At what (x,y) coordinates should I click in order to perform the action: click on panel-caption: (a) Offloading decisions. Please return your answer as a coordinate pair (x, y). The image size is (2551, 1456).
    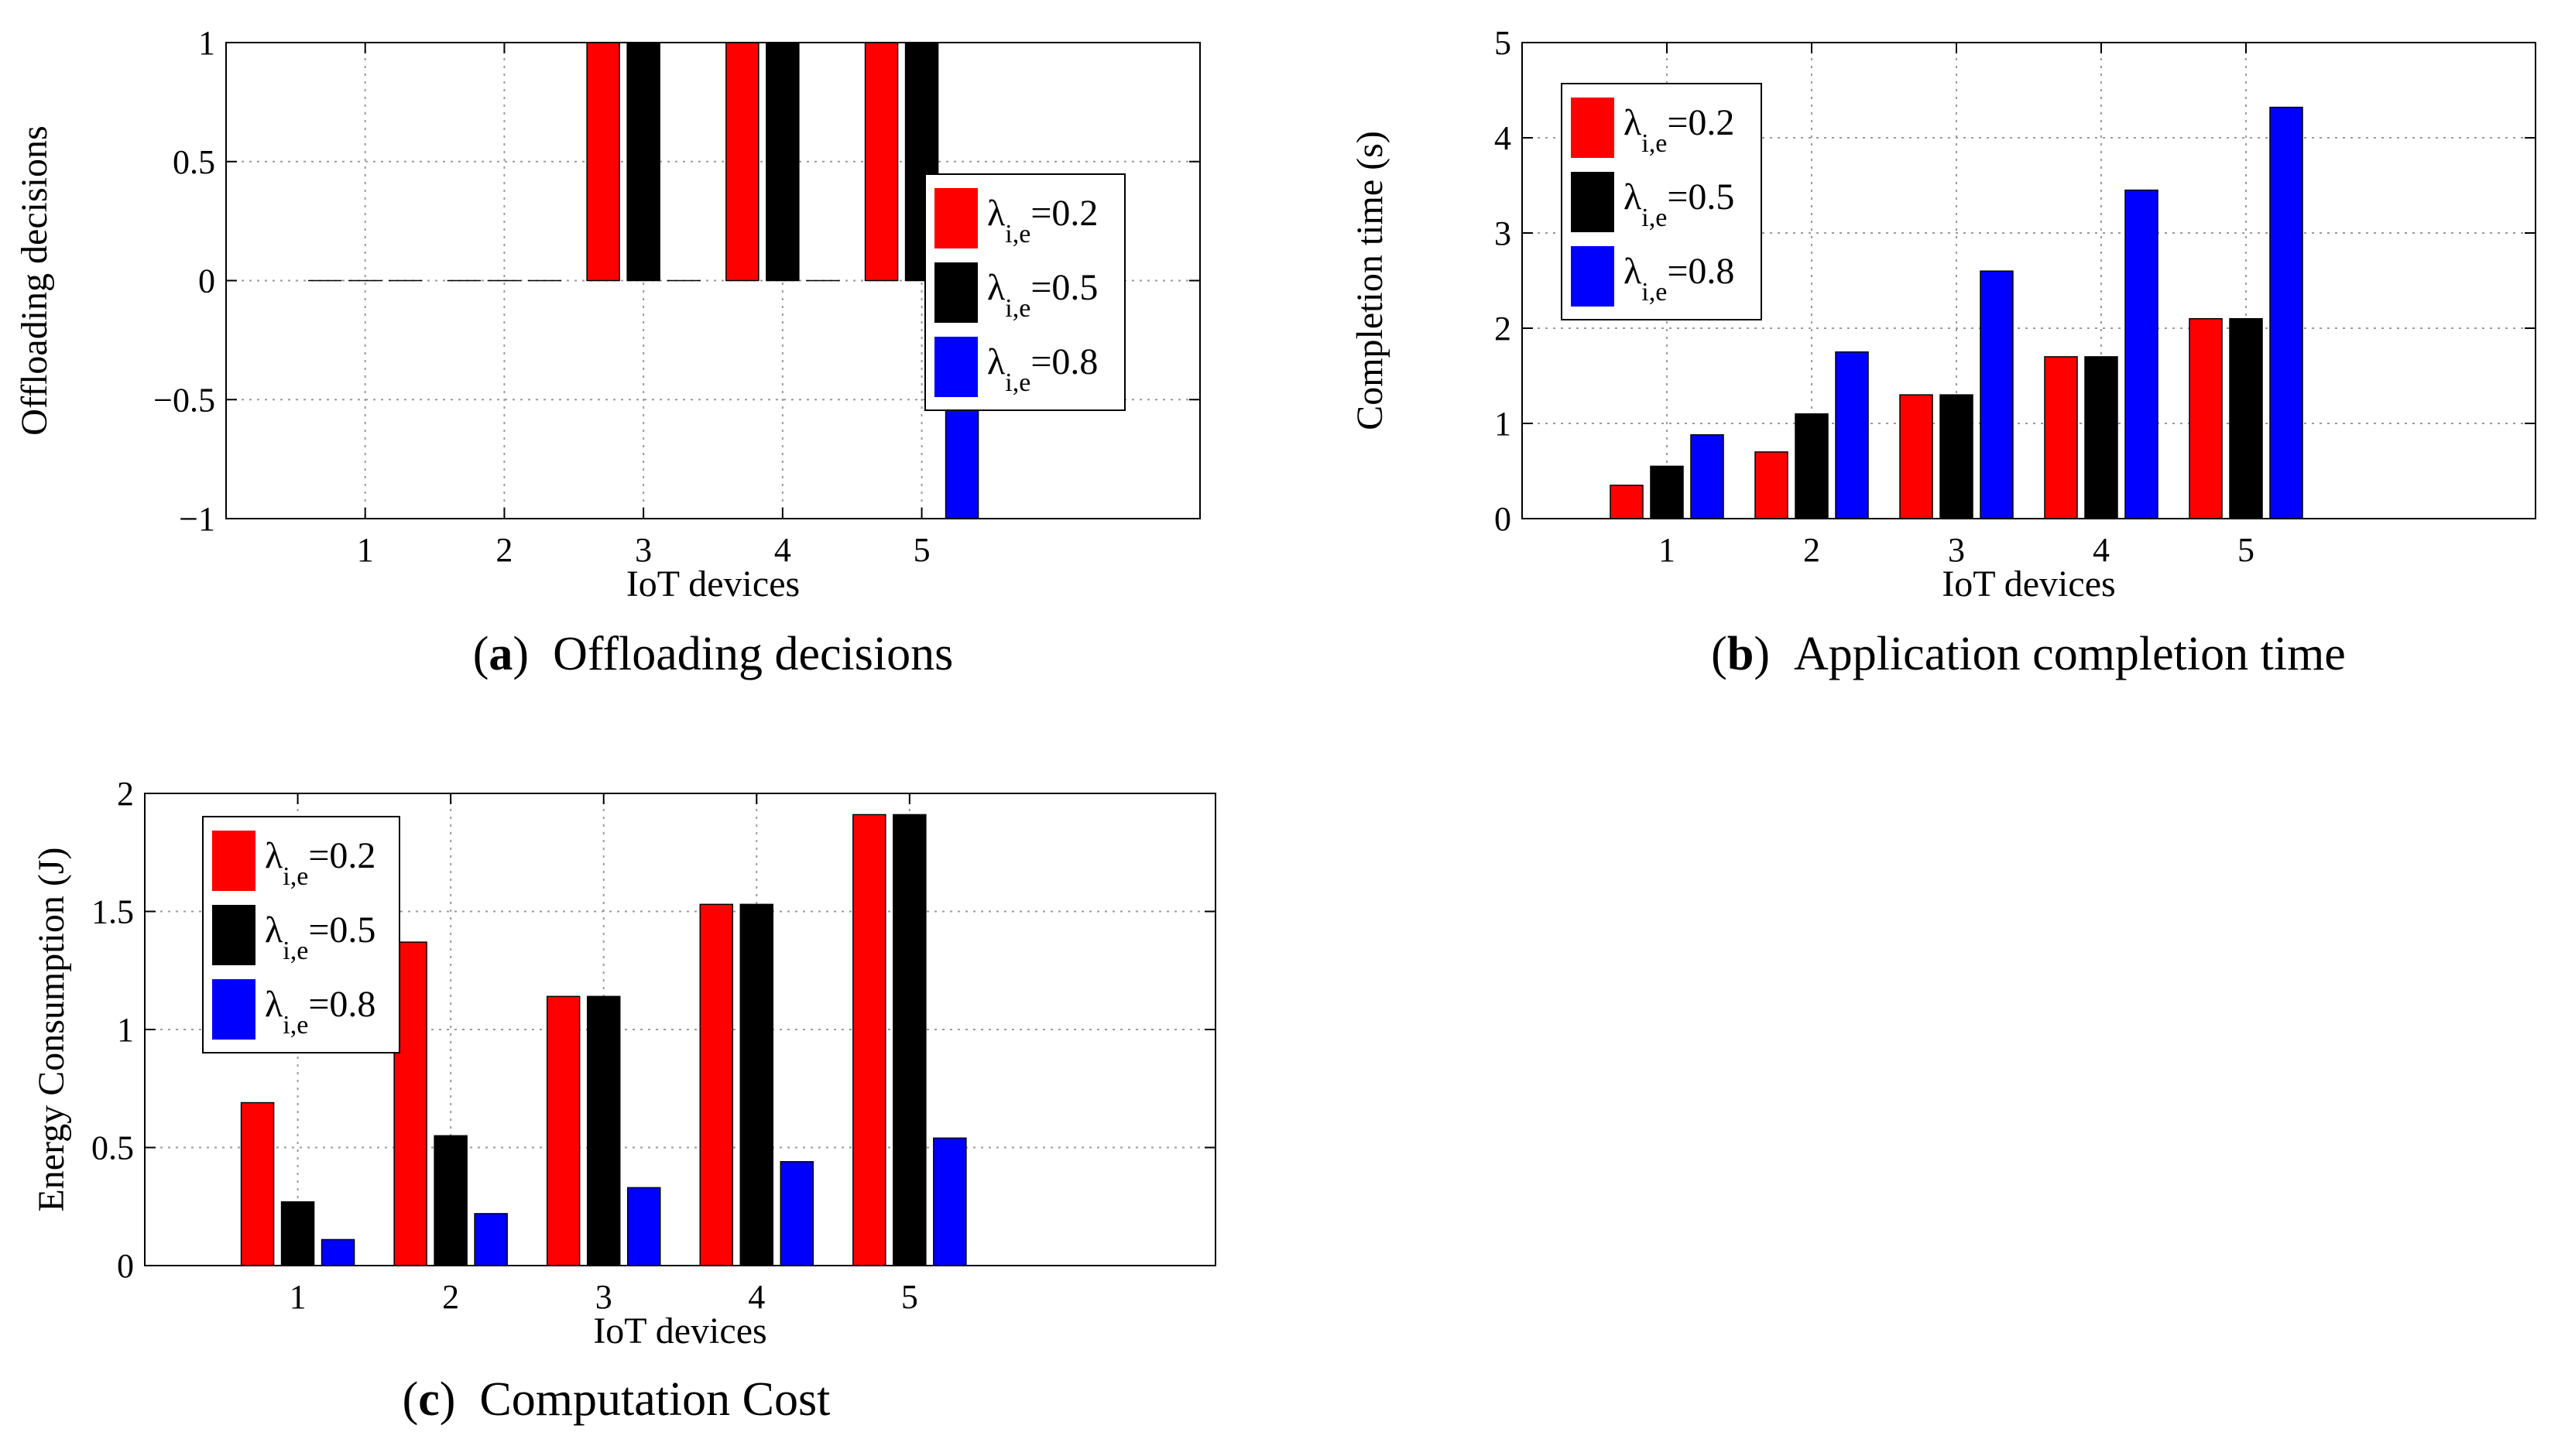
    Looking at the image, I should click on (713, 654).